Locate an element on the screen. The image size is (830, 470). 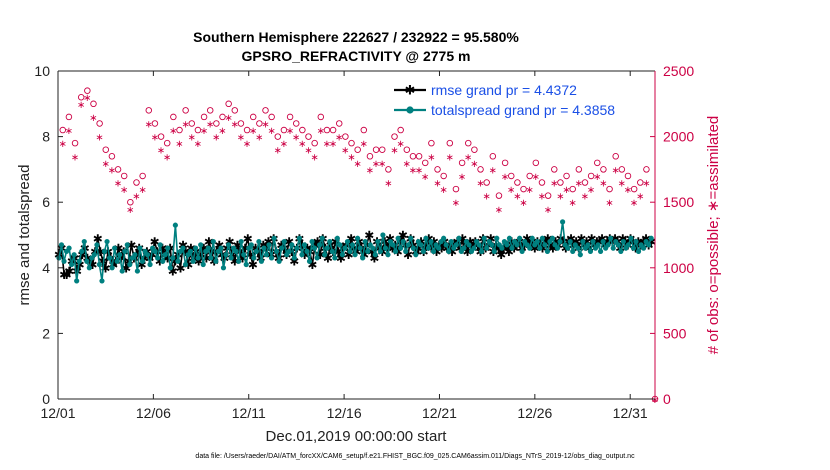
legend-rmse-label: rmse grand pr = 4.4372 is located at coordinates (504, 90).